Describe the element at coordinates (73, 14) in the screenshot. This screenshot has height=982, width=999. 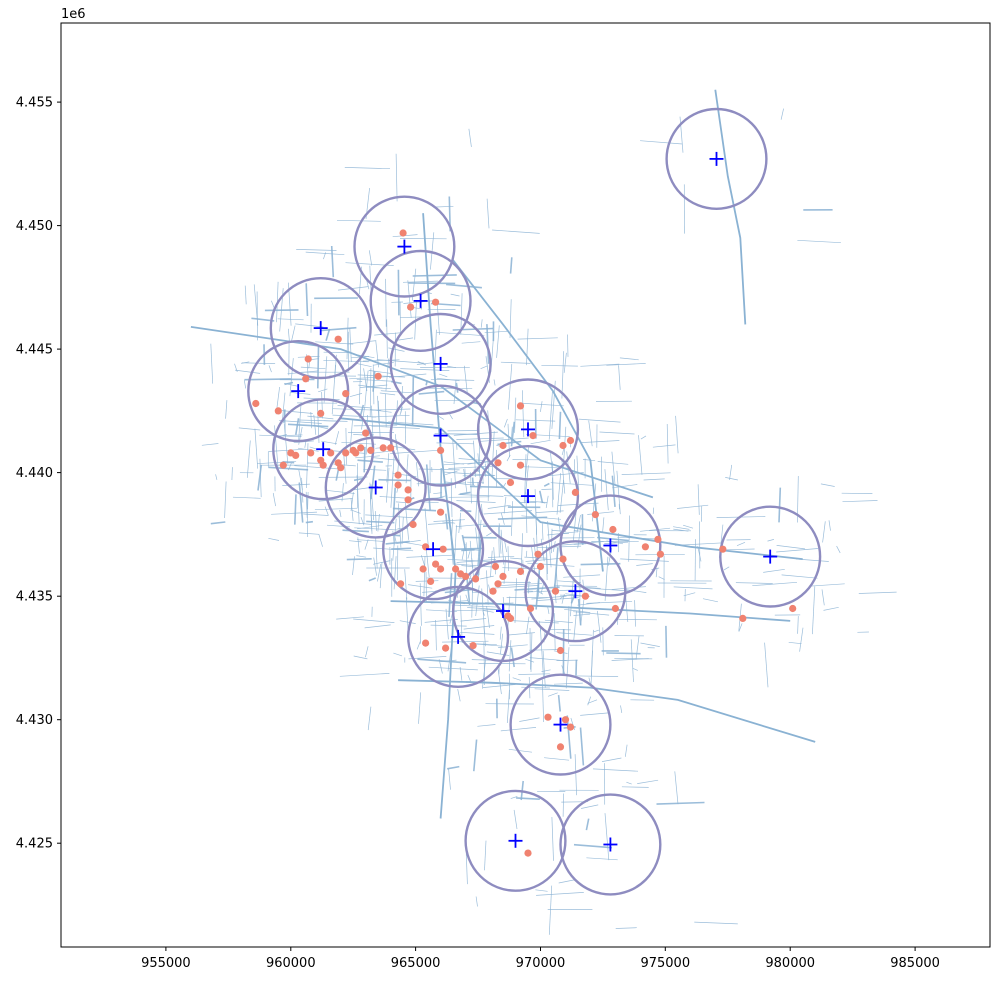
I see `y-offset-label: 1e6` at that location.